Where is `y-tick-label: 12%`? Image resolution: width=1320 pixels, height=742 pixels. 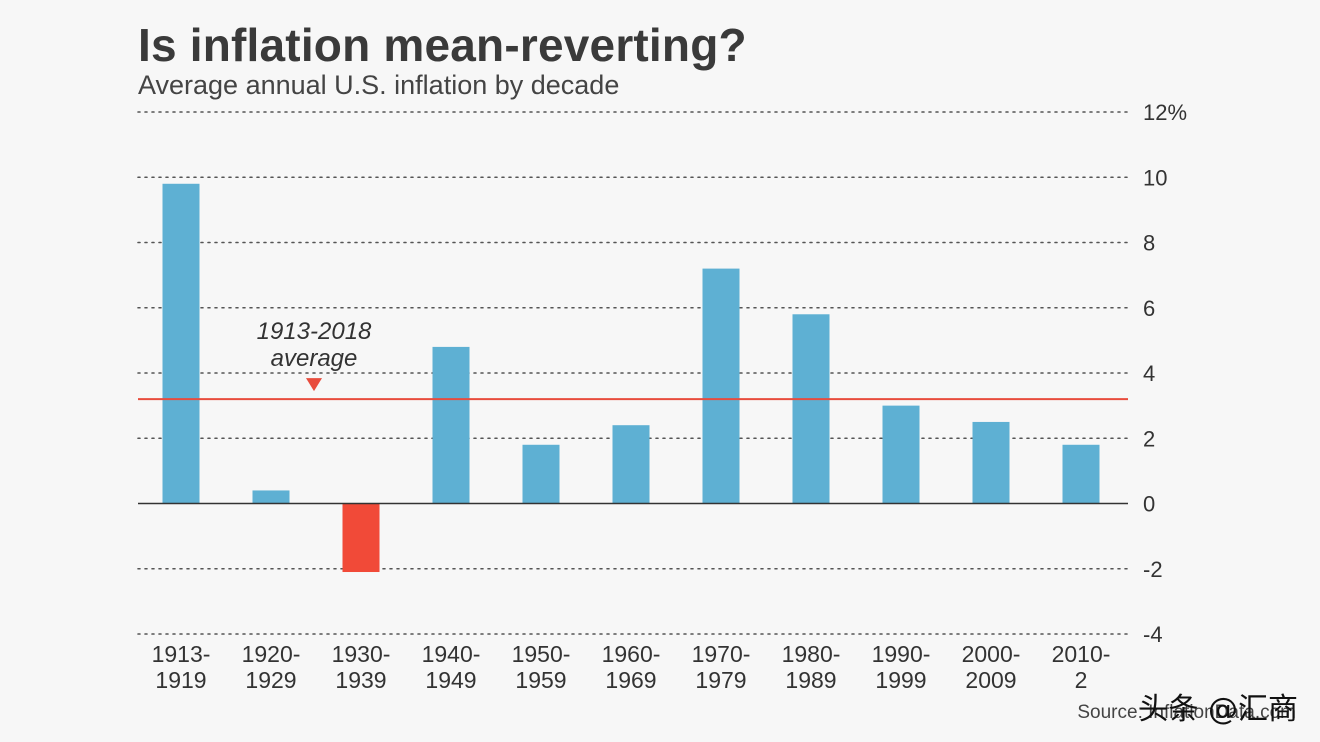
y-tick-label: 12% is located at coordinates (1165, 112).